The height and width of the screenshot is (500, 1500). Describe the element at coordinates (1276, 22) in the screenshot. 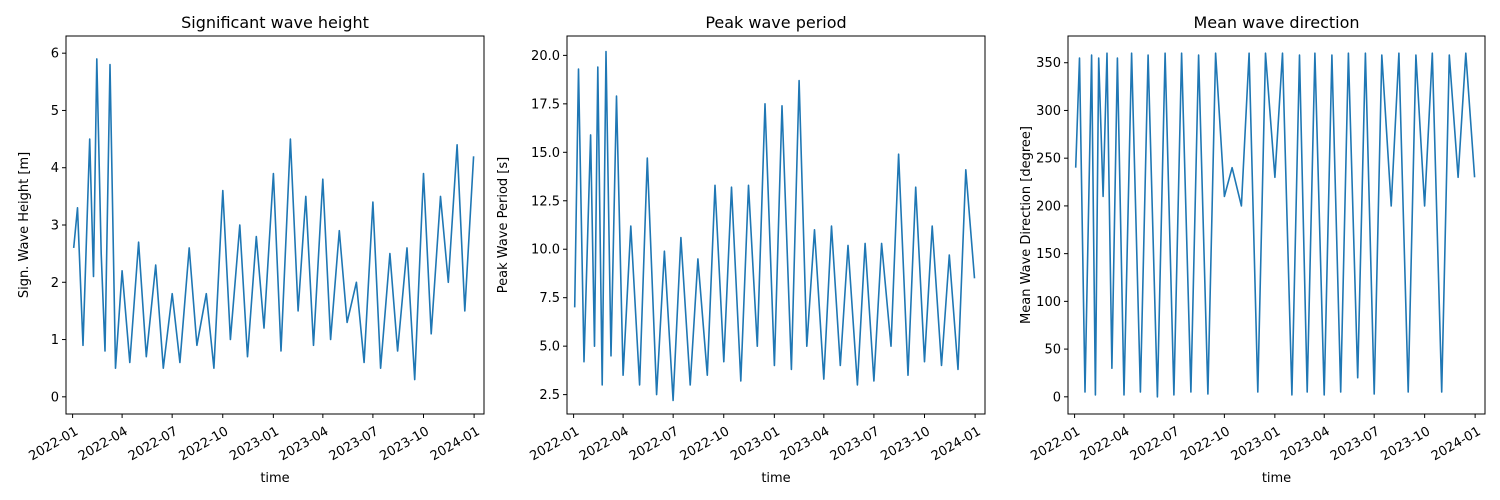

I see `chart-title: Mean wave direction` at that location.